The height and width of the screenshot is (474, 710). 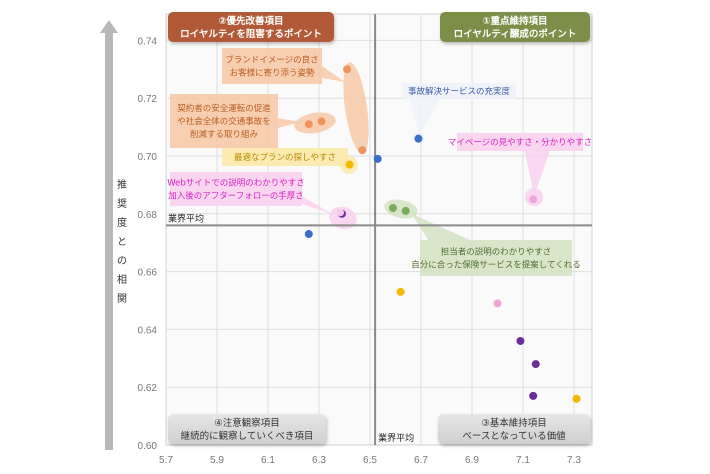 What do you see at coordinates (396, 438) in the screenshot?
I see `industry-average-label-x: 業界平均` at bounding box center [396, 438].